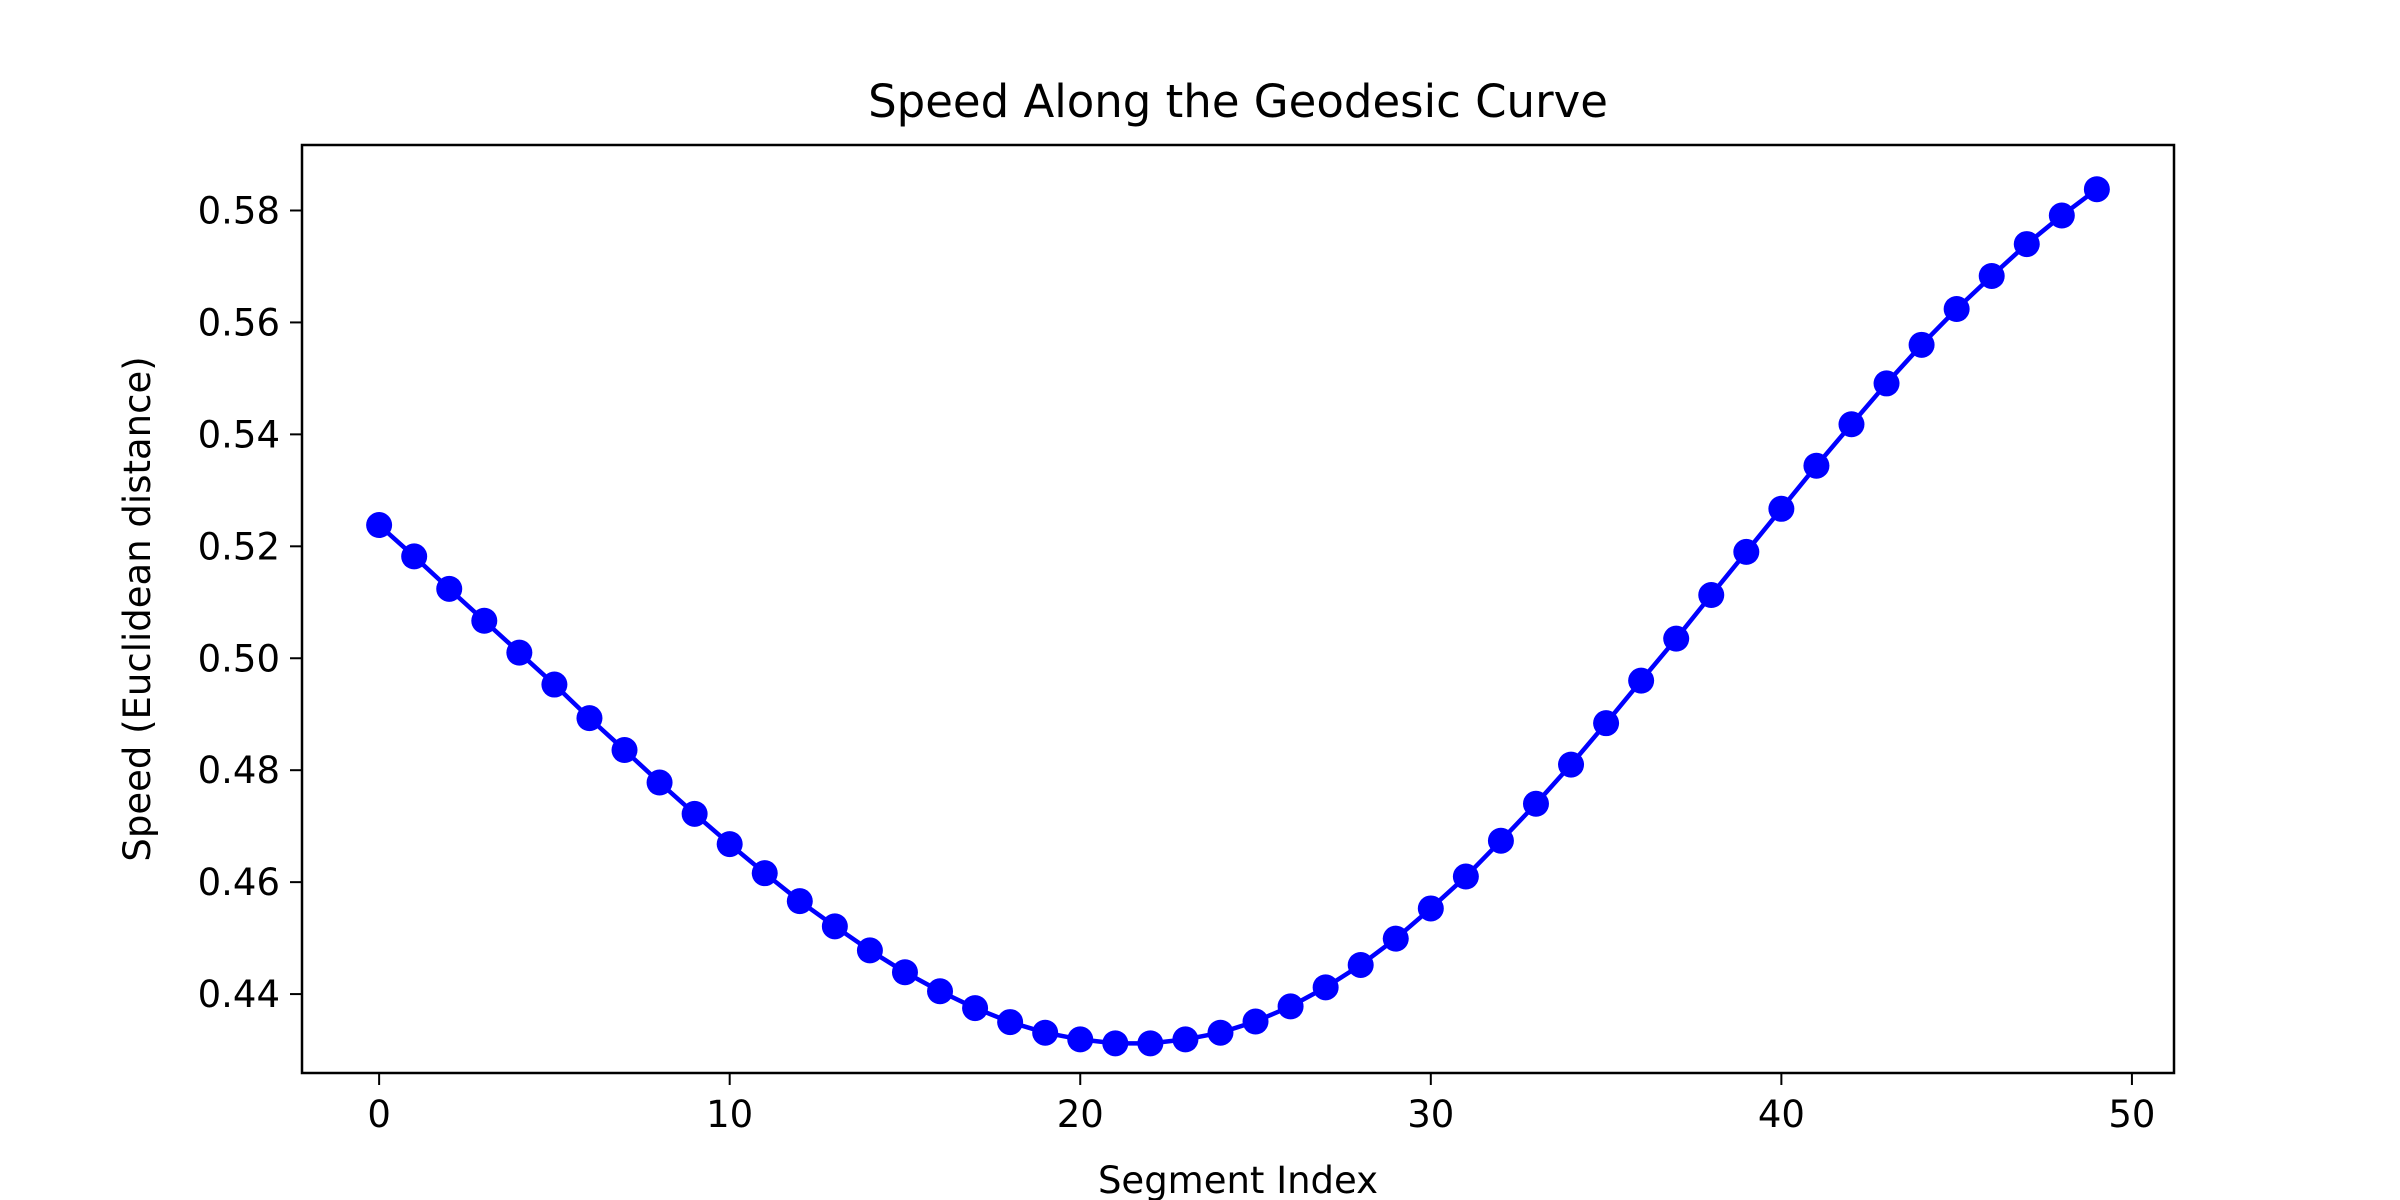 The height and width of the screenshot is (1200, 2400). I want to click on y-axis-ticks: 0.44 0.46 0.48 0.50 0.52 0.54 0.56 0.58, so click(250, 602).